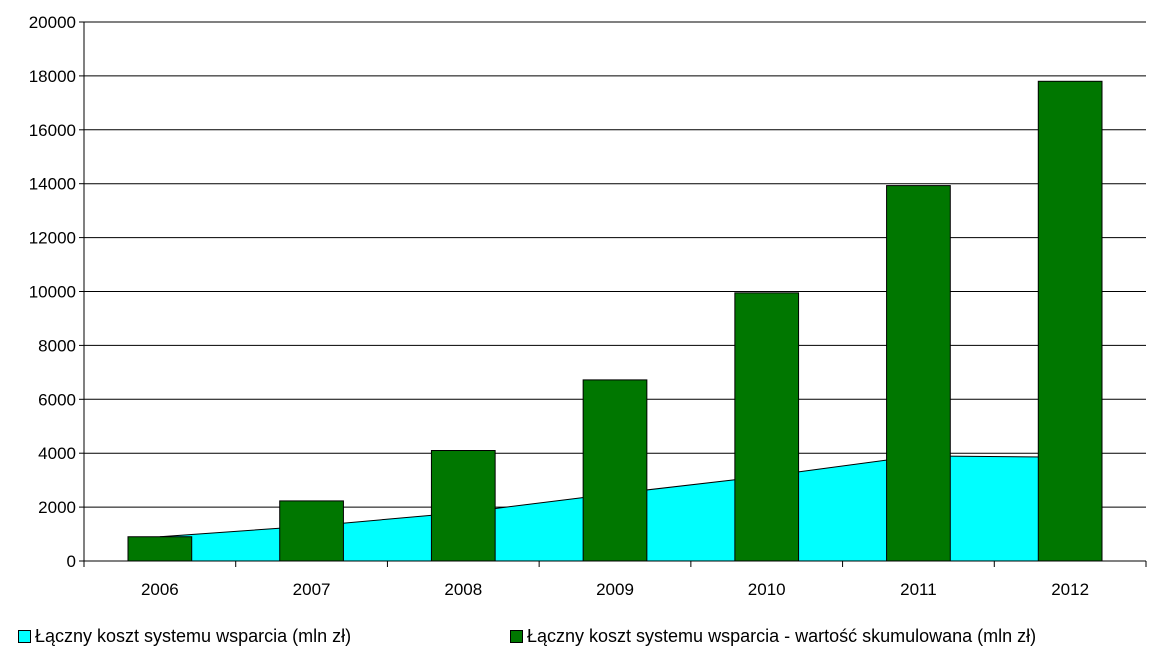 The width and height of the screenshot is (1158, 650). What do you see at coordinates (160, 589) in the screenshot?
I see `x-tick-label: 2006` at bounding box center [160, 589].